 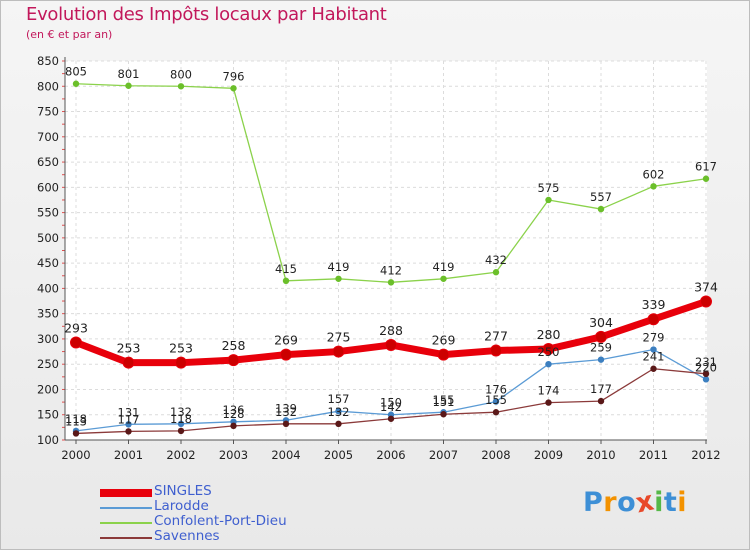 What do you see at coordinates (48, 415) in the screenshot?
I see `y-tick-label: 150` at bounding box center [48, 415].